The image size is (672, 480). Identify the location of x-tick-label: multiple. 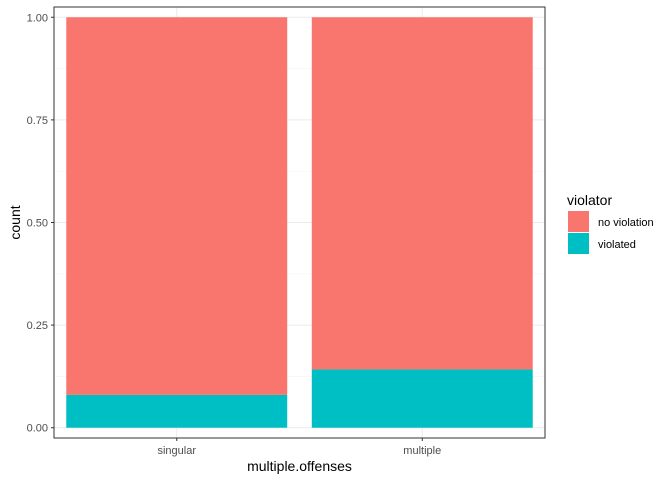
(422, 451).